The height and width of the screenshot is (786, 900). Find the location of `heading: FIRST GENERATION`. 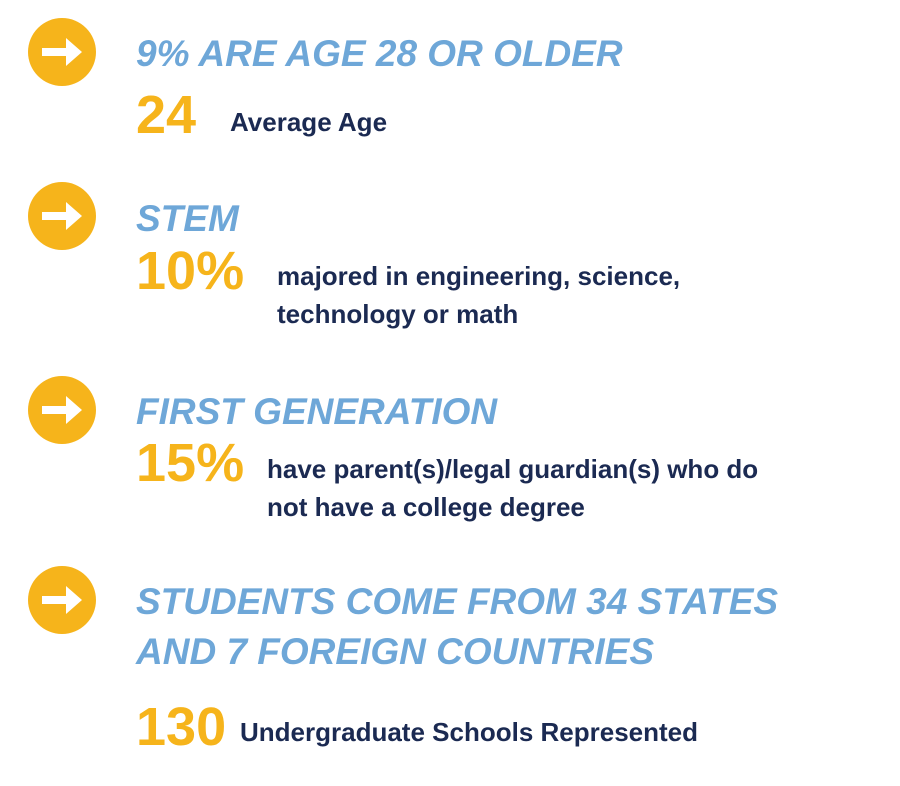

heading: FIRST GENERATION is located at coordinates (317, 411).